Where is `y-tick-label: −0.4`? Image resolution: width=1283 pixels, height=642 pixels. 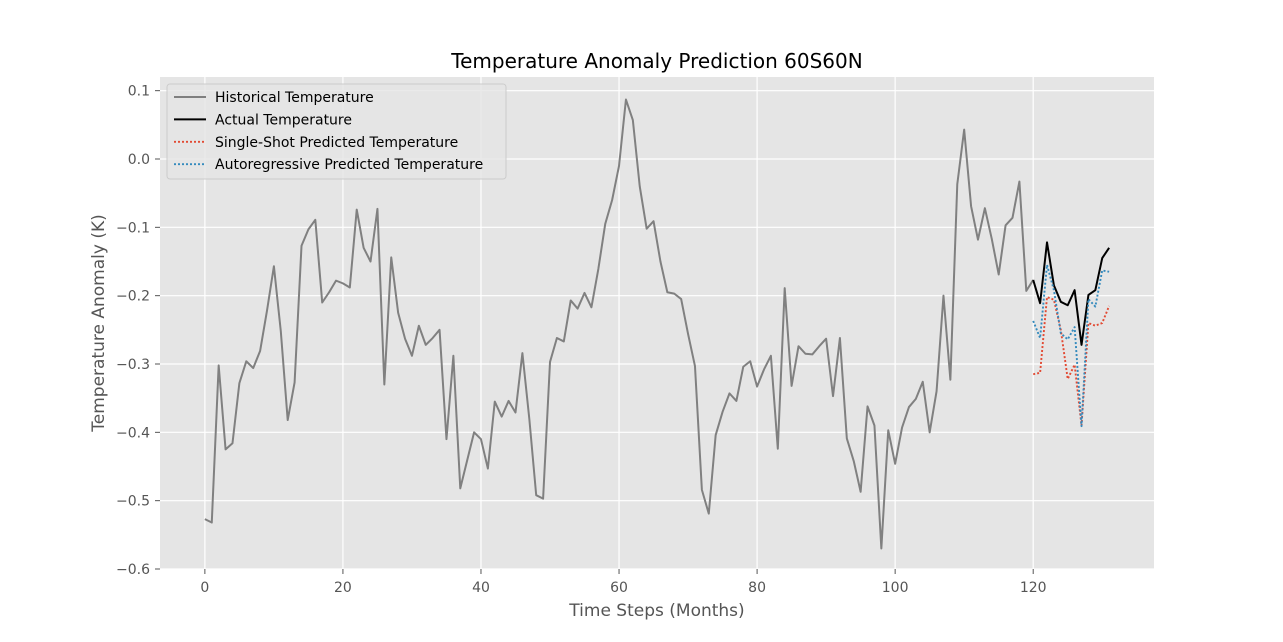
y-tick-label: −0.4 is located at coordinates (133, 433).